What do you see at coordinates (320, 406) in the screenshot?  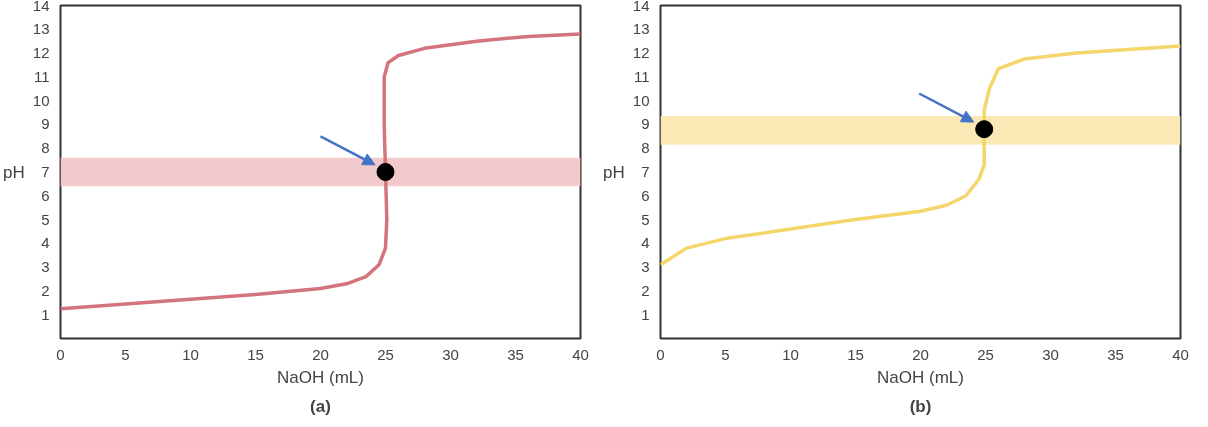 I see `text: (a)` at bounding box center [320, 406].